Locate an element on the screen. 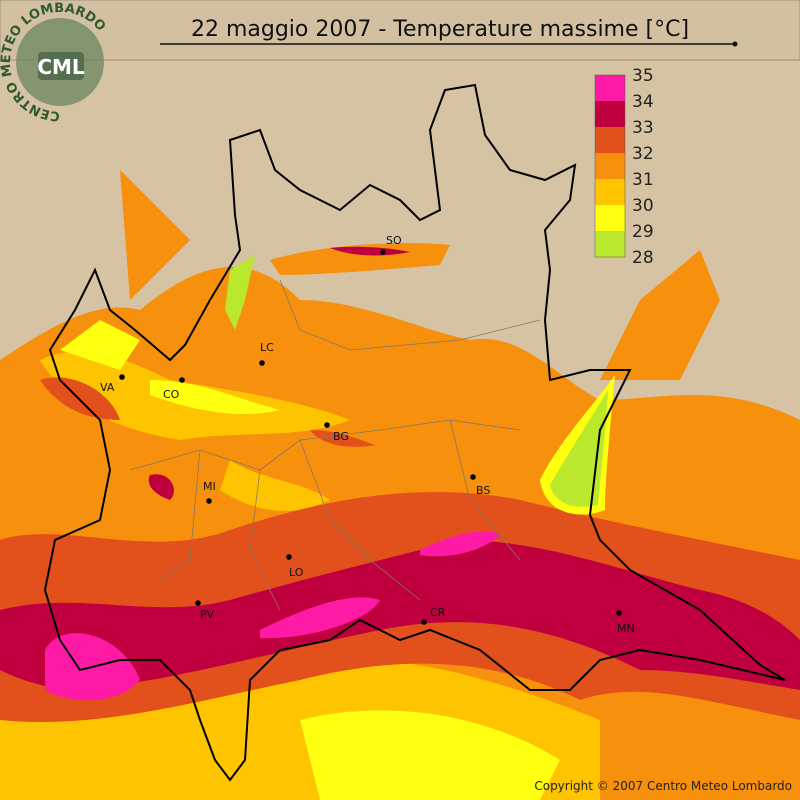 Image resolution: width=800 pixels, height=800 pixels. city-label: BS is located at coordinates (483, 490).